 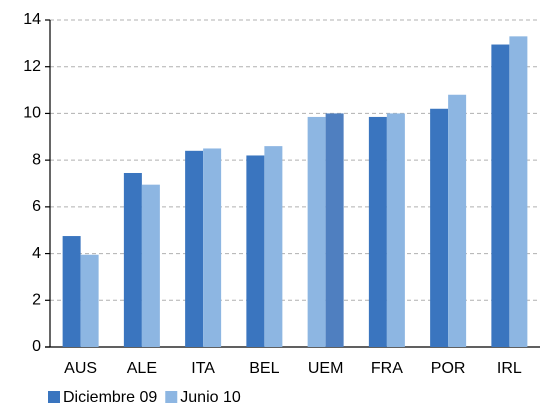 I want to click on legend-label: Diciembre 09, so click(x=110, y=397).